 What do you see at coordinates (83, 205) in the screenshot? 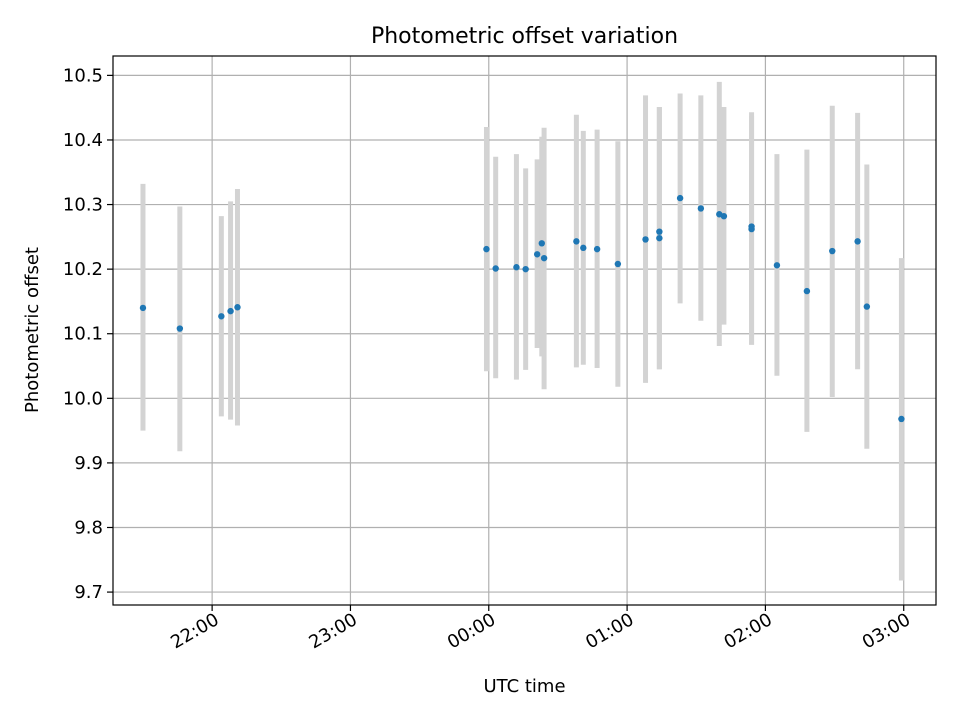
I see `y-tick-label: 10.3` at bounding box center [83, 205].